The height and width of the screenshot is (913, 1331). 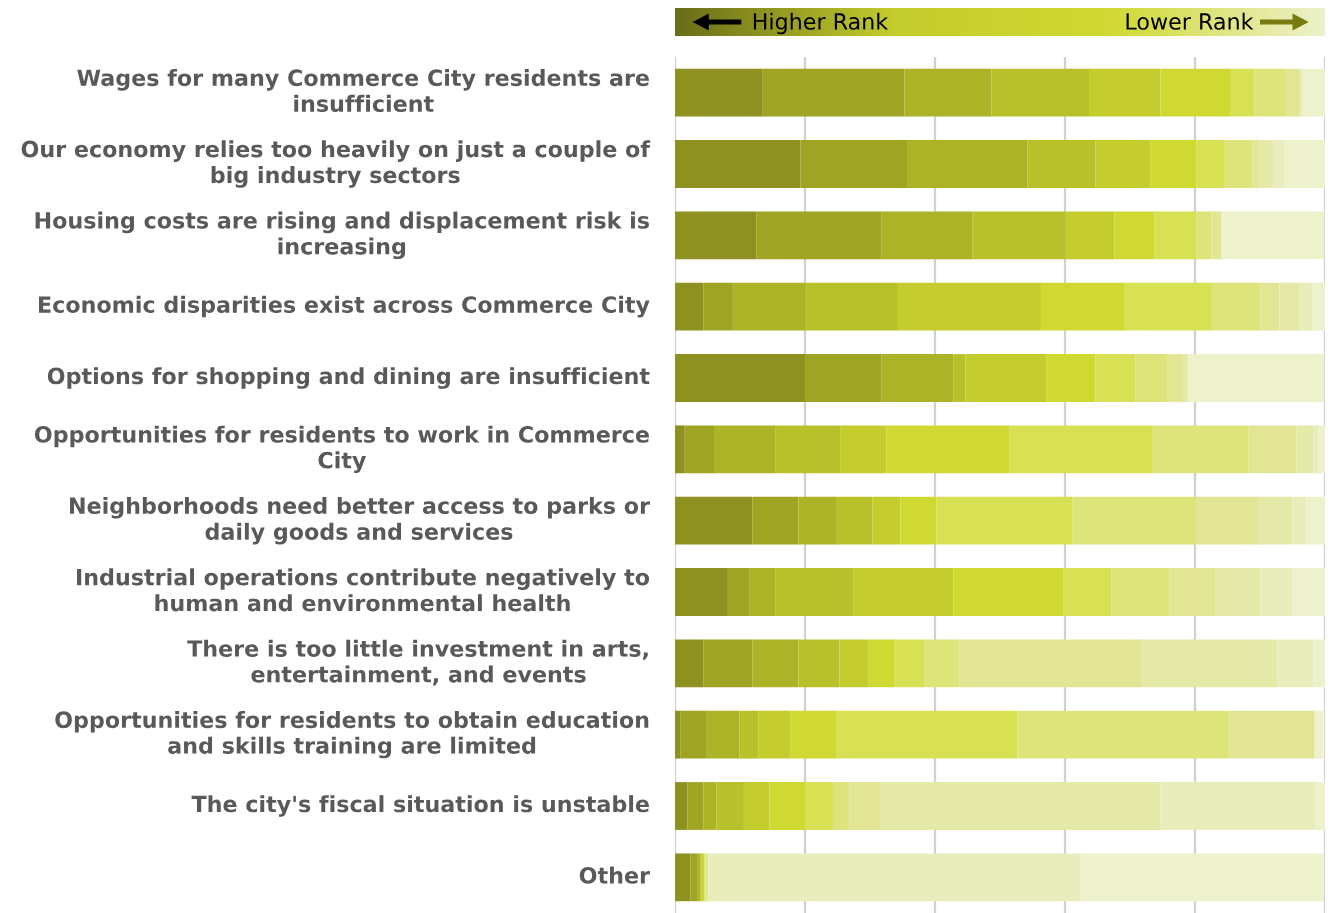 I want to click on y-tick-label: Housing costs are rising and displacement risk is increasing, so click(x=342, y=235).